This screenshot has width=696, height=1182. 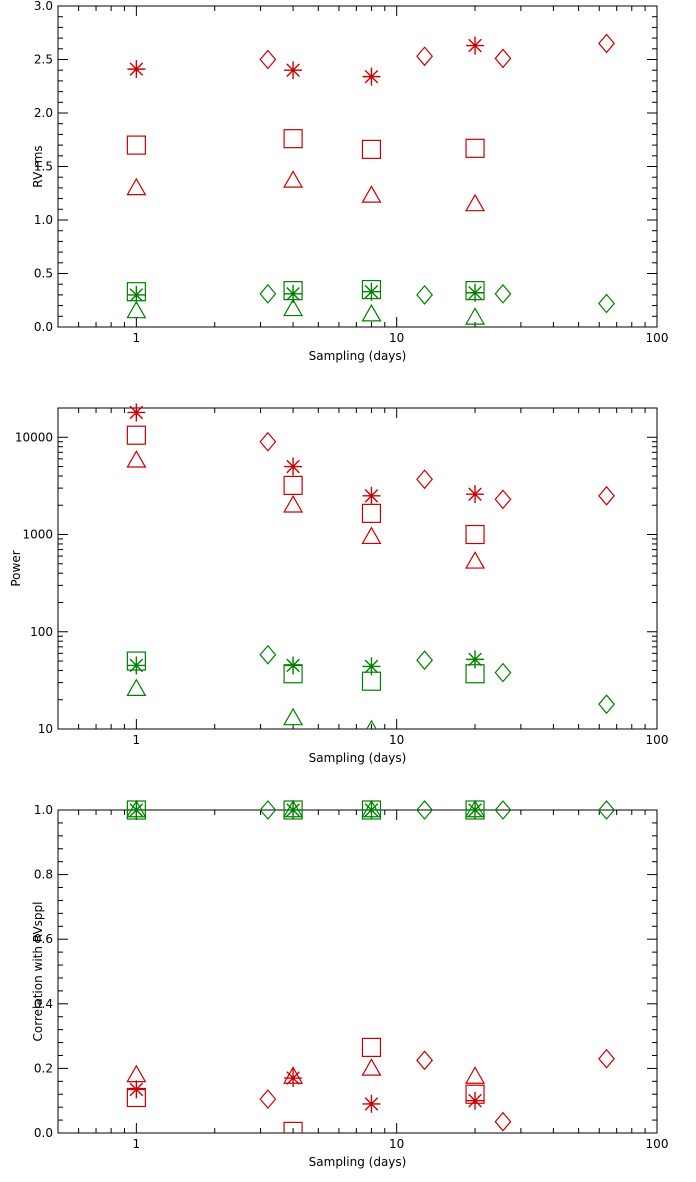 What do you see at coordinates (43, 113) in the screenshot?
I see `y-tick-label: 2.0` at bounding box center [43, 113].